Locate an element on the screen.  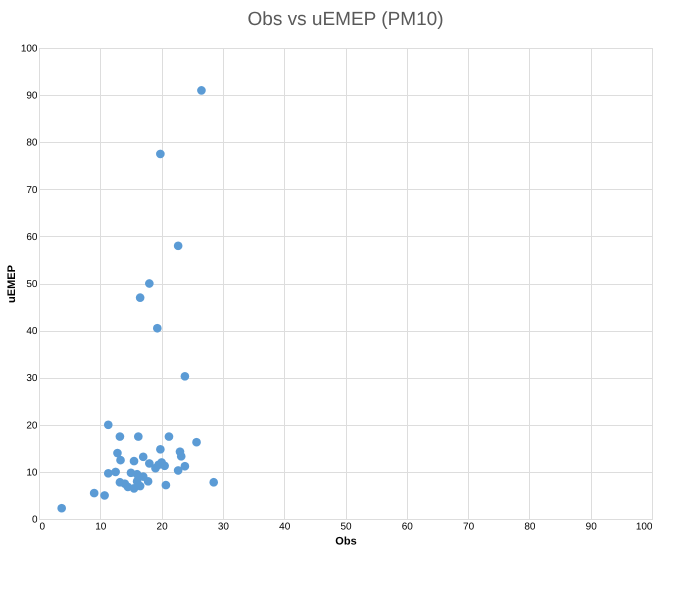
y-tick-label: 50 is located at coordinates (32, 284).